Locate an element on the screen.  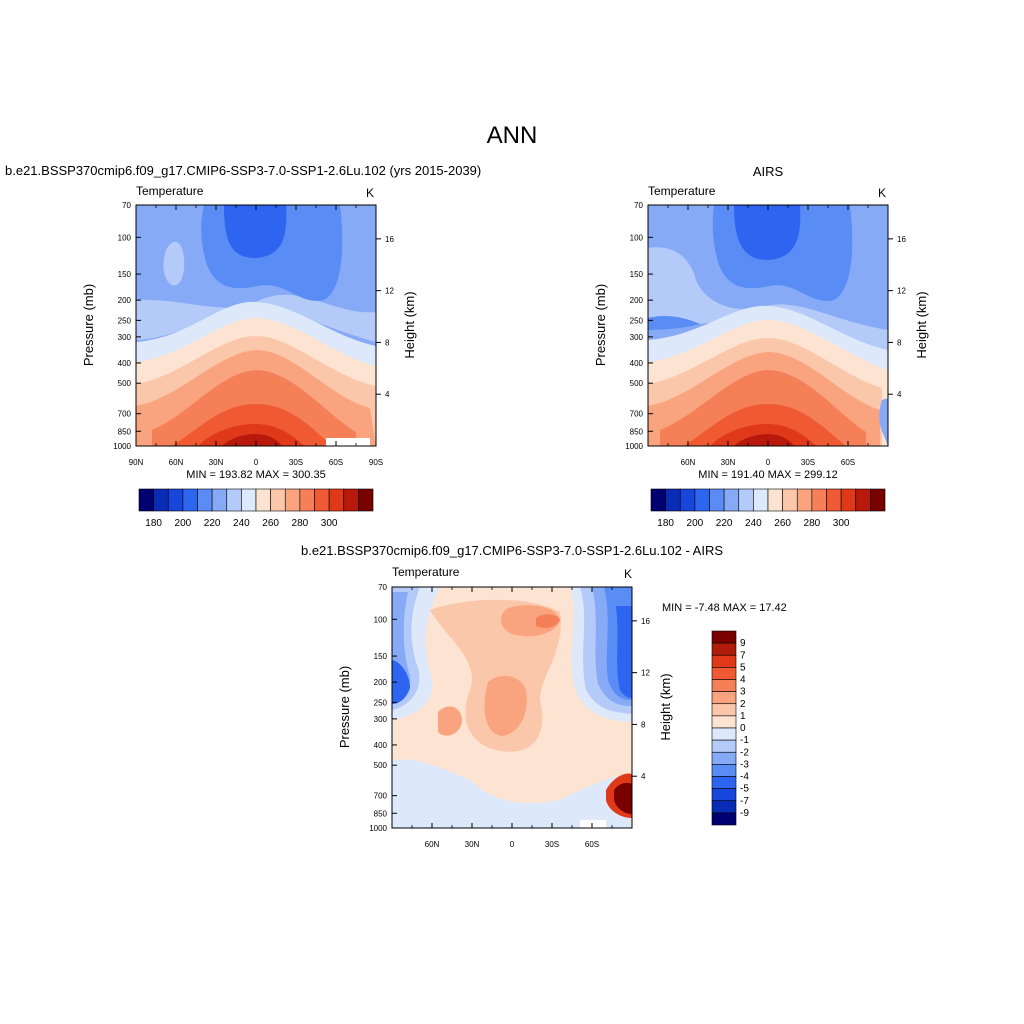
y-axis-label: Pressure (mb) is located at coordinates (600, 325).